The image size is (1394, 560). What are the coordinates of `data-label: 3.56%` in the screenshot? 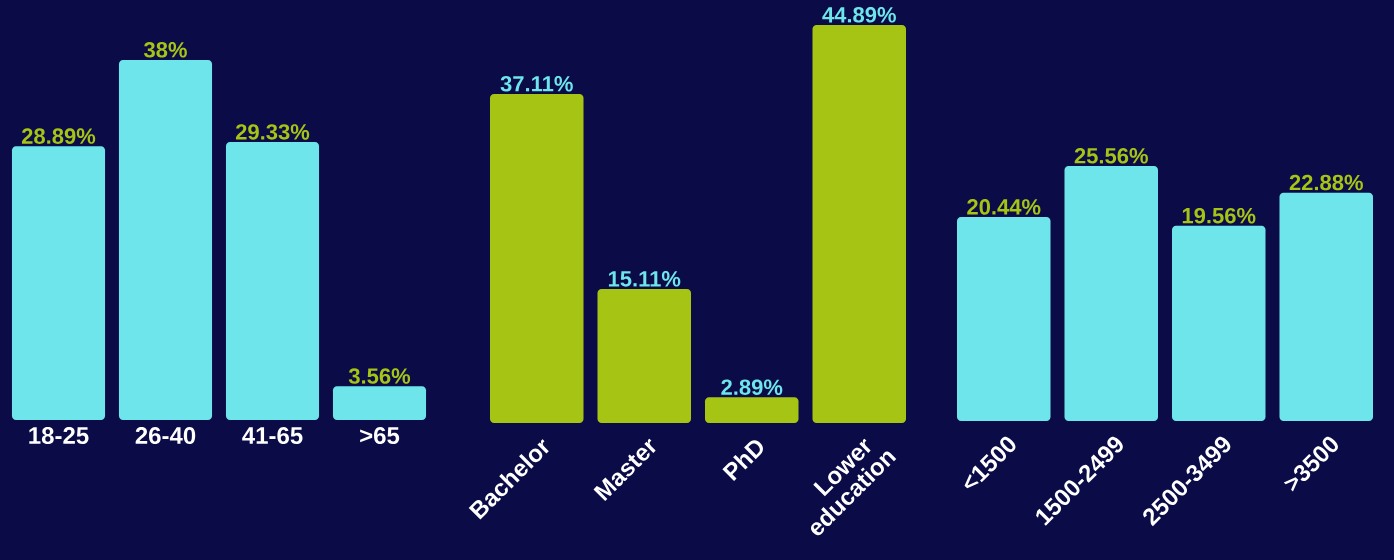 It's located at (379, 376).